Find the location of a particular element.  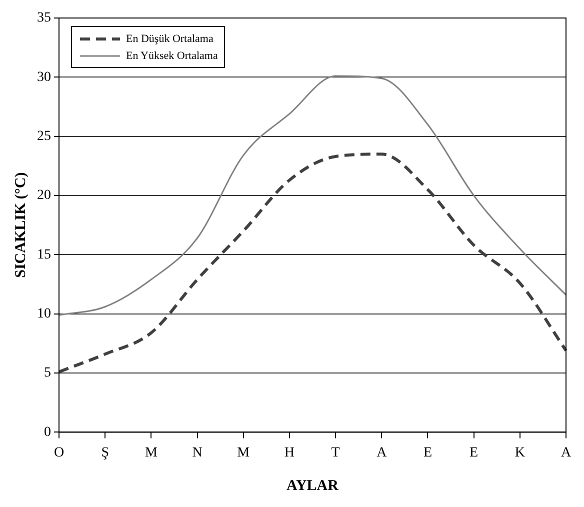

x-tick-label: T is located at coordinates (335, 452).